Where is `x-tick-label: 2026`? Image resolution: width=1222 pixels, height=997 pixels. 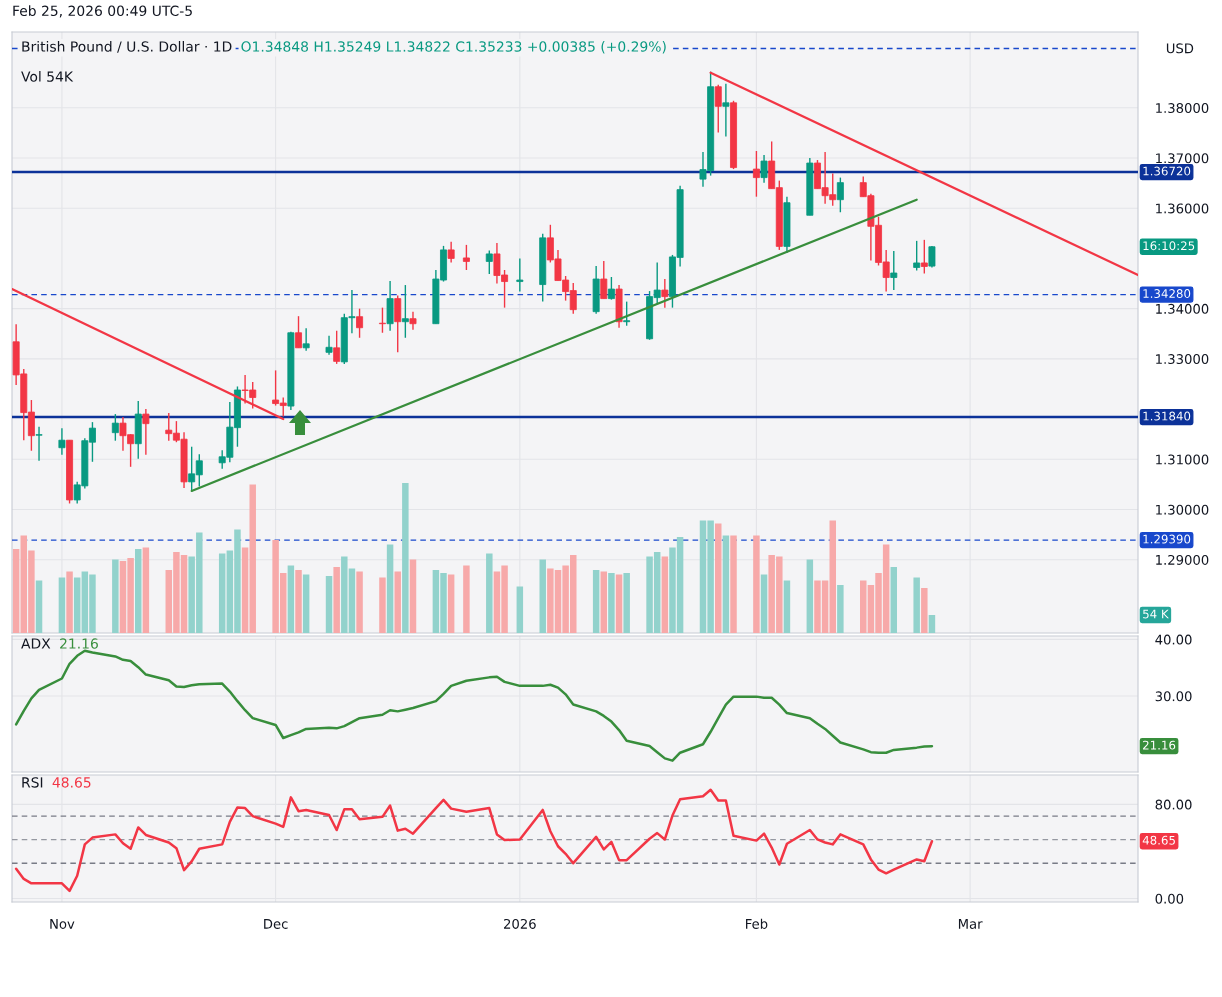
x-tick-label: 2026 is located at coordinates (520, 923).